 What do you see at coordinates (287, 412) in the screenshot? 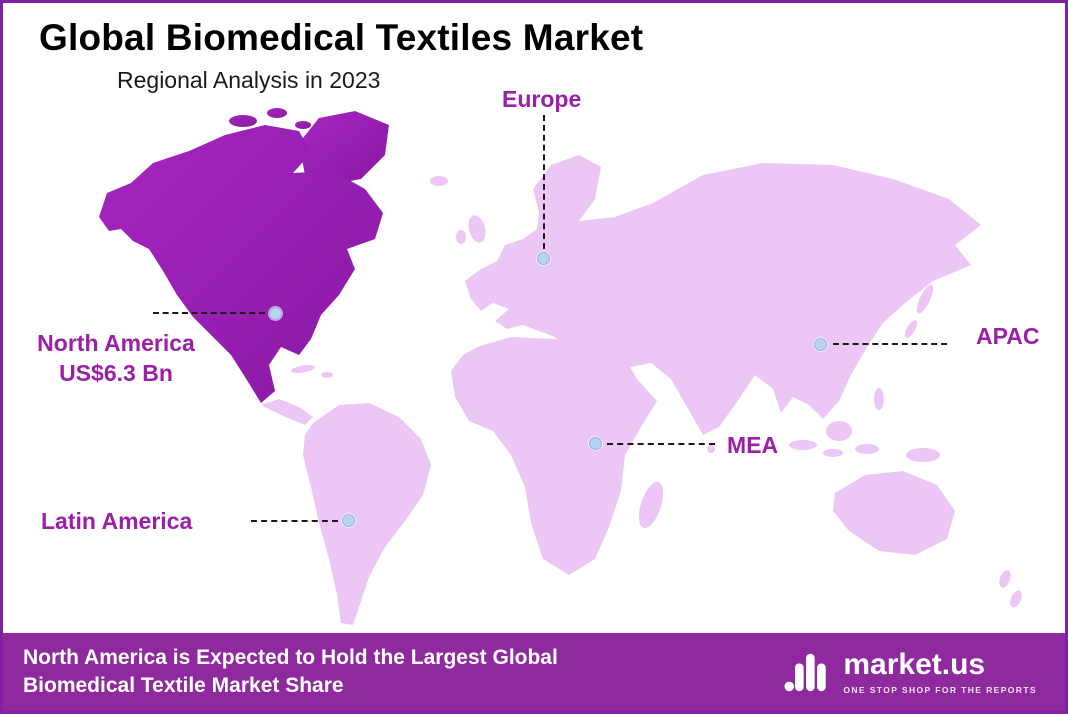
I see `map-region-central-america` at bounding box center [287, 412].